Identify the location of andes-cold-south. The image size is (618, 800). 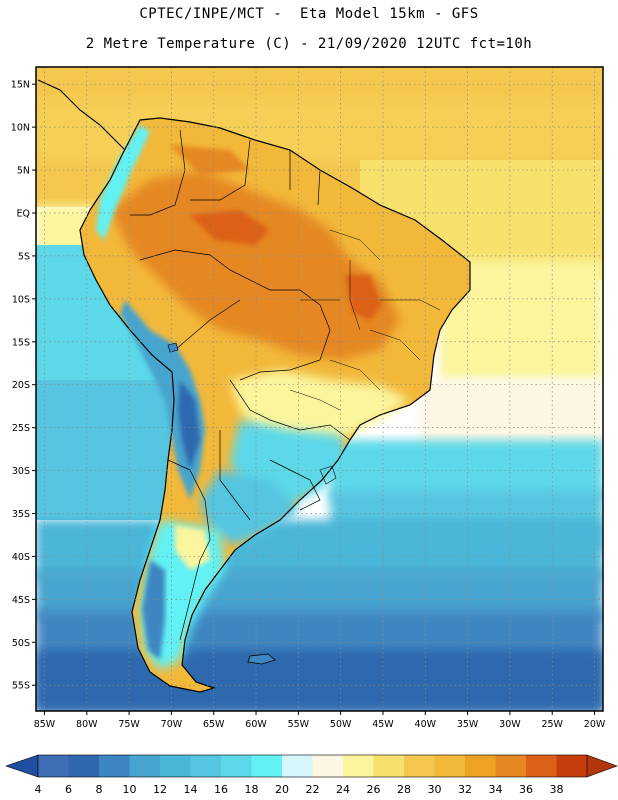
(153, 610).